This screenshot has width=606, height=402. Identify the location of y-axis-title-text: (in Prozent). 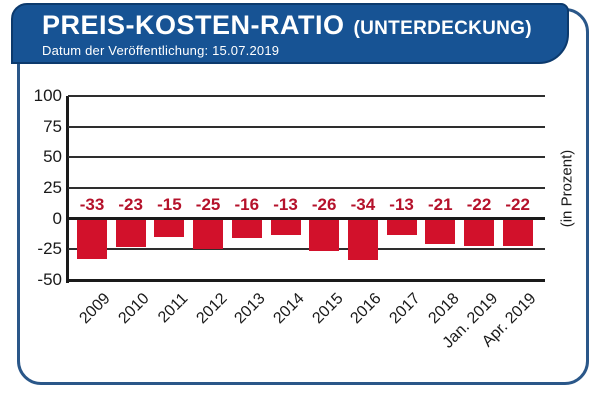
(567, 188).